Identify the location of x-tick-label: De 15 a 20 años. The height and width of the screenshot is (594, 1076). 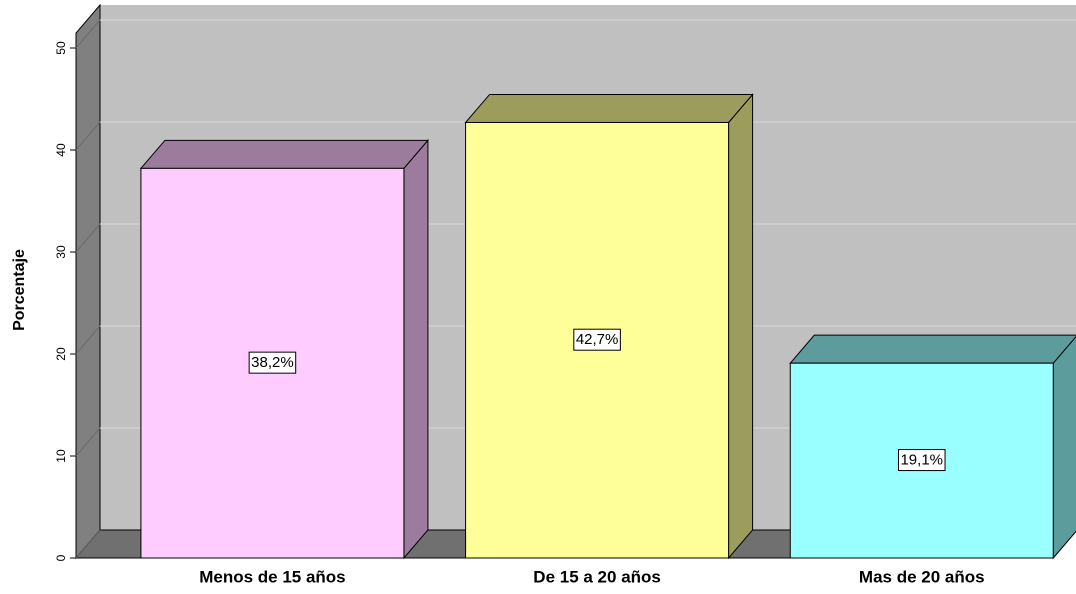
(597, 576).